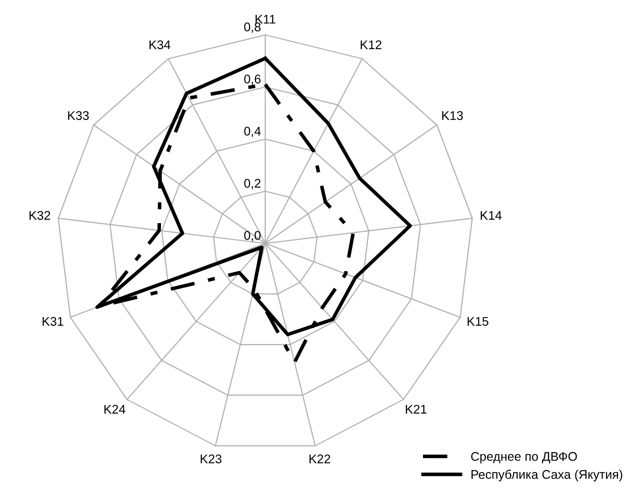 Image resolution: width=642 pixels, height=493 pixels. I want to click on spoke-label: K11, so click(266, 19).